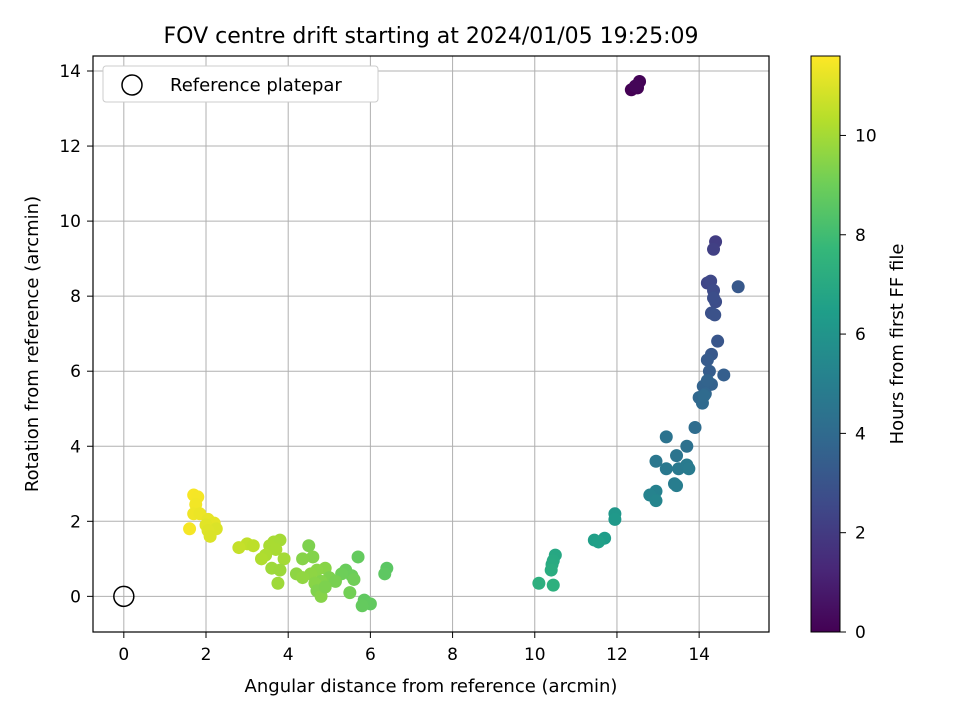  Describe the element at coordinates (75, 297) in the screenshot. I see `y-tick-label: 8` at that location.